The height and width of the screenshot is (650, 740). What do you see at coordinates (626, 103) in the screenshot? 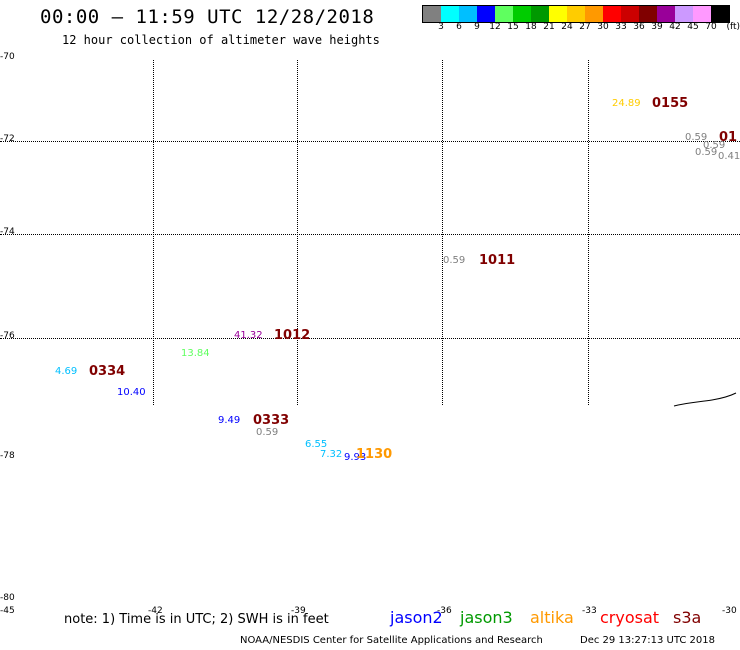
I see `wave-height-value: 24.89` at bounding box center [626, 103].